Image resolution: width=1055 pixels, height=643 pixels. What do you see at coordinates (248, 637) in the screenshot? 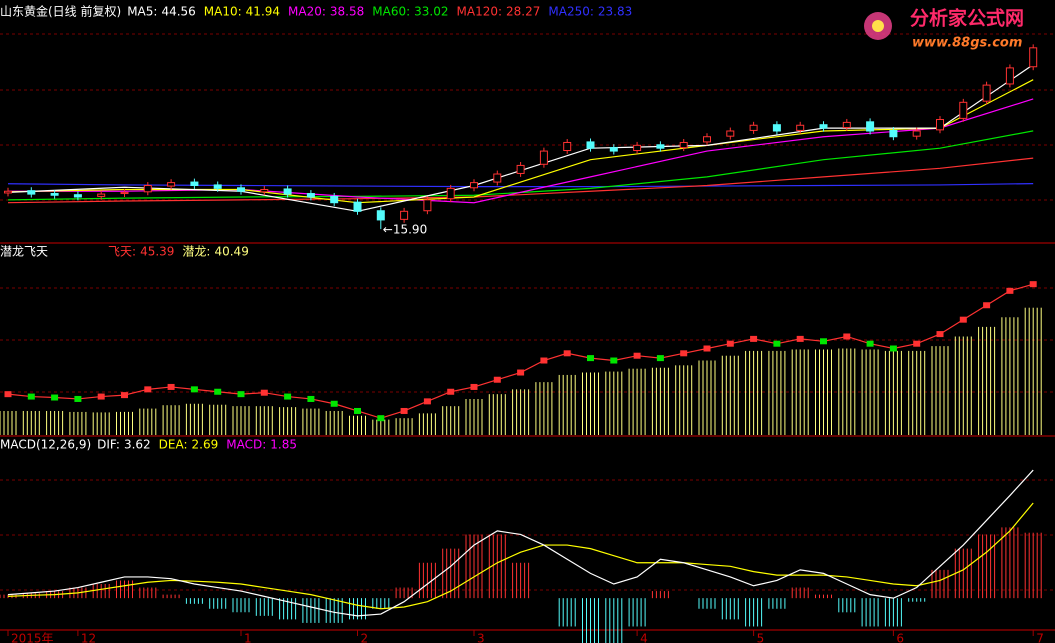
I see `x-tick-label: 1` at bounding box center [248, 637].